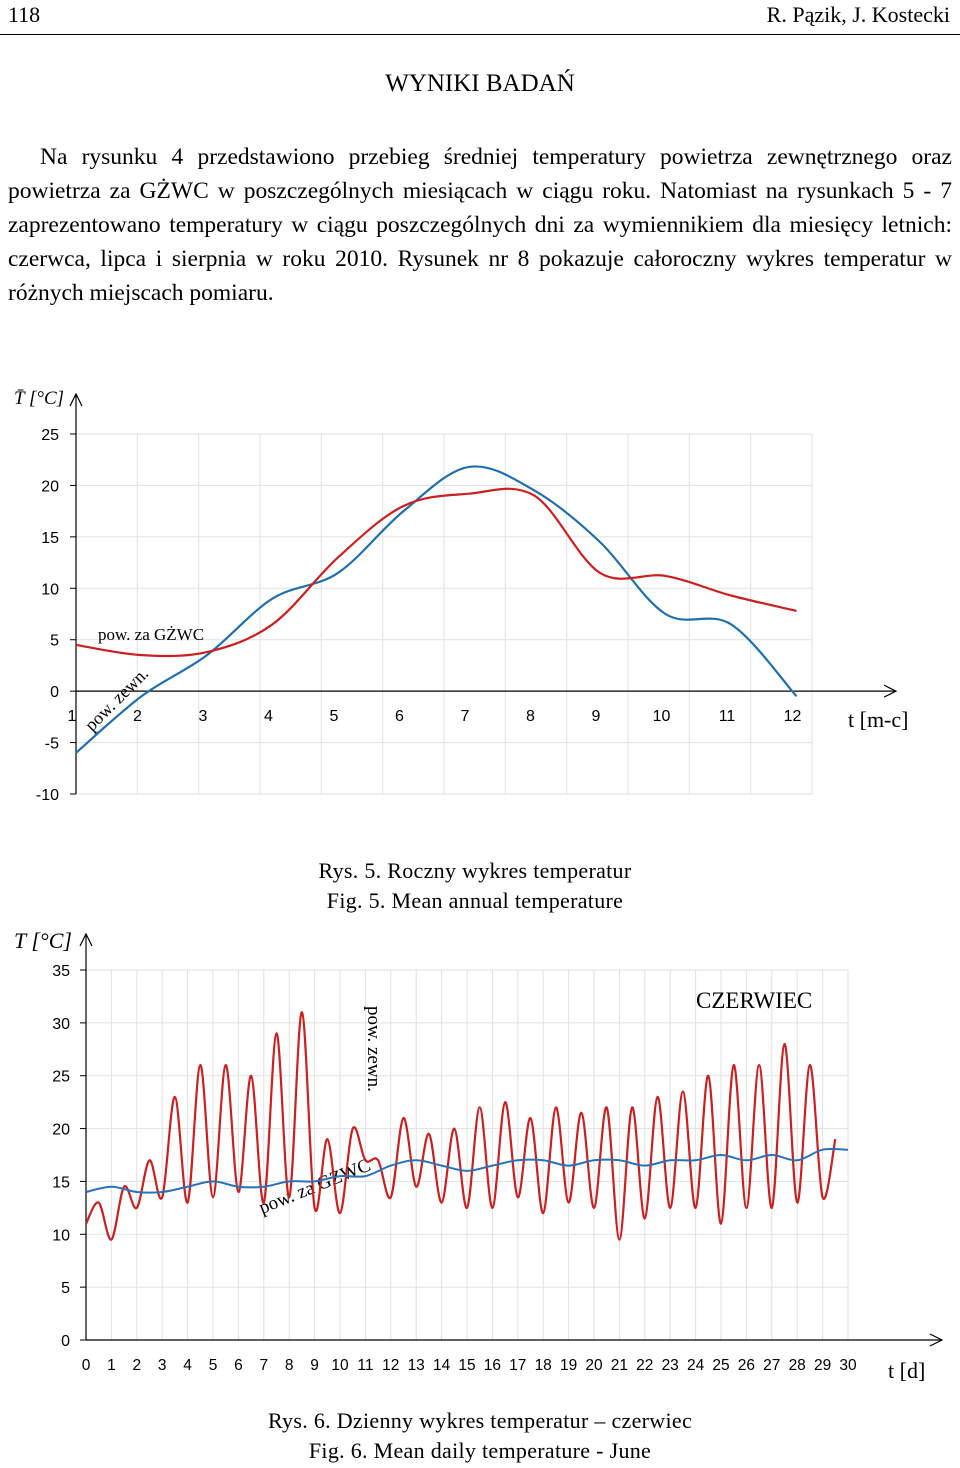  I want to click on fig5-label-gzwc: pow. za GŻWC, so click(151, 634).